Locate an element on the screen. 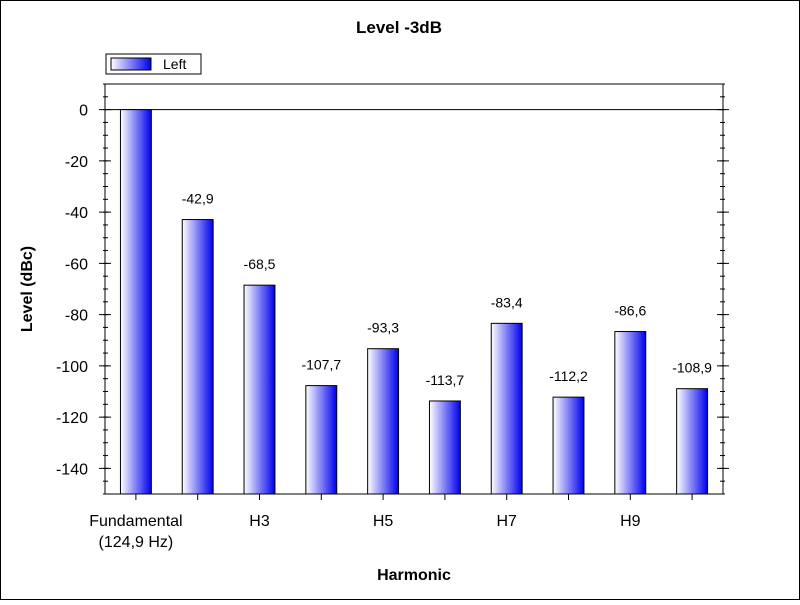 The height and width of the screenshot is (605, 800). data-label: -107,7 is located at coordinates (321, 365).